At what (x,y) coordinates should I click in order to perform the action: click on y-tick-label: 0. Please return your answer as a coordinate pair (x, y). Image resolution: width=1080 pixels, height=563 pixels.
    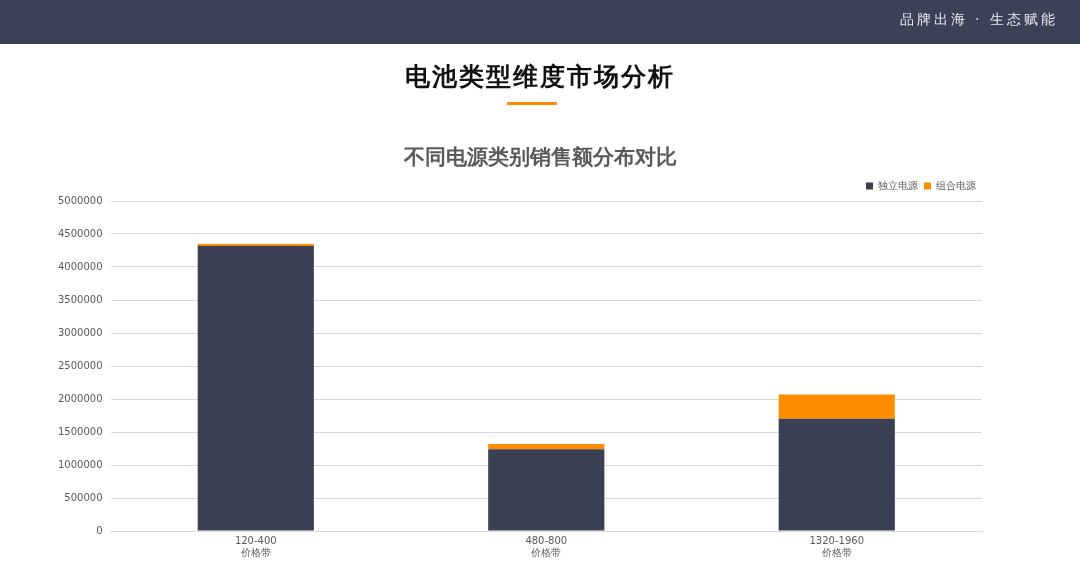
    Looking at the image, I should click on (99, 530).